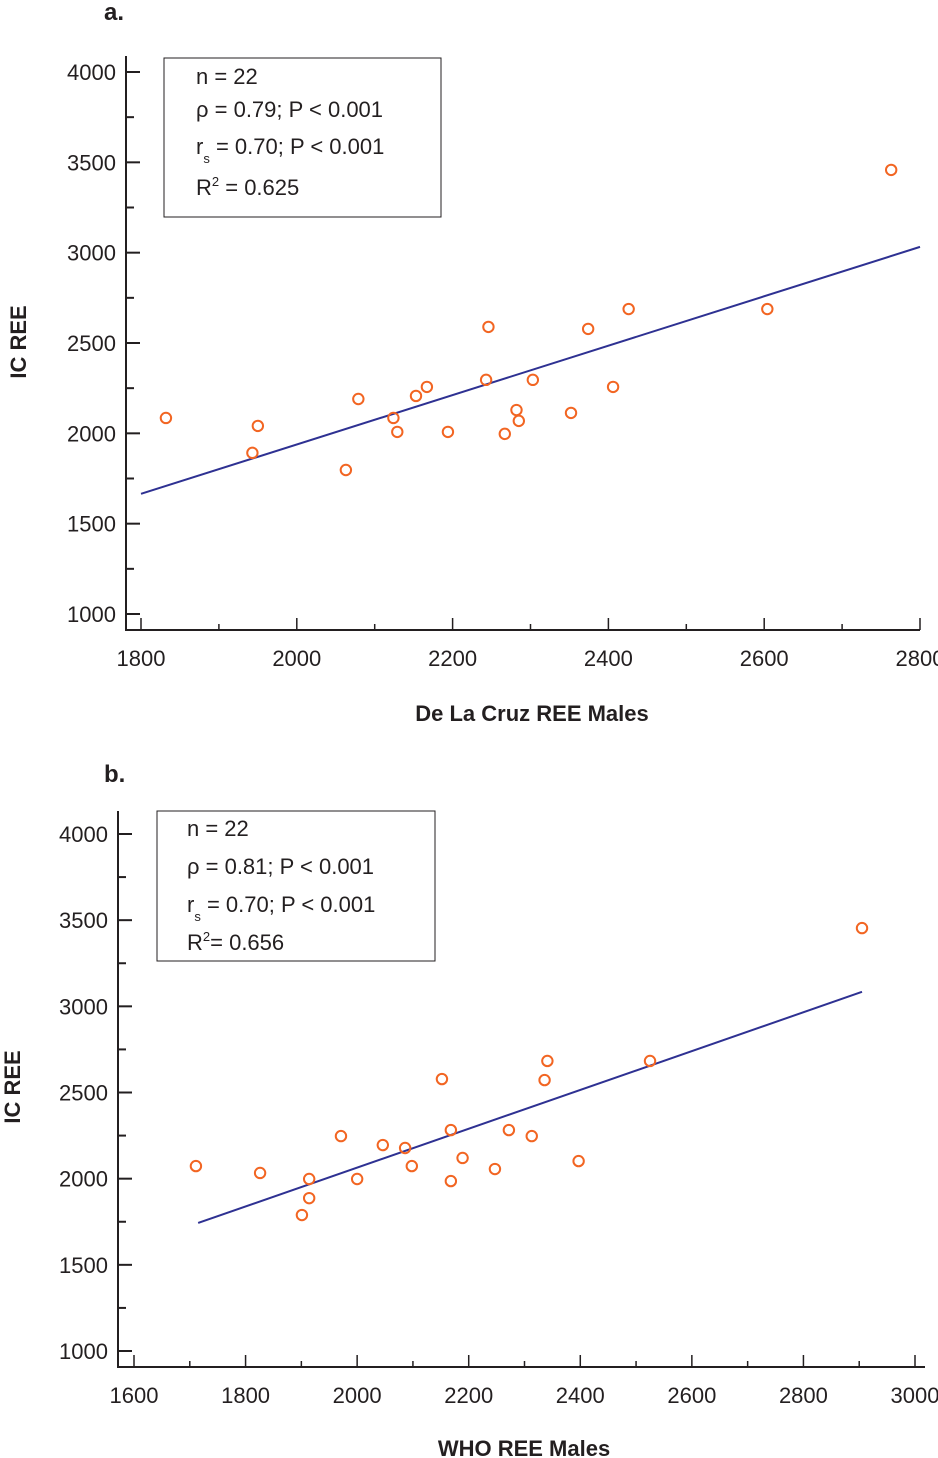  What do you see at coordinates (235, 942) in the screenshot?
I see `stat-r-squared: R2= 0.656` at bounding box center [235, 942].